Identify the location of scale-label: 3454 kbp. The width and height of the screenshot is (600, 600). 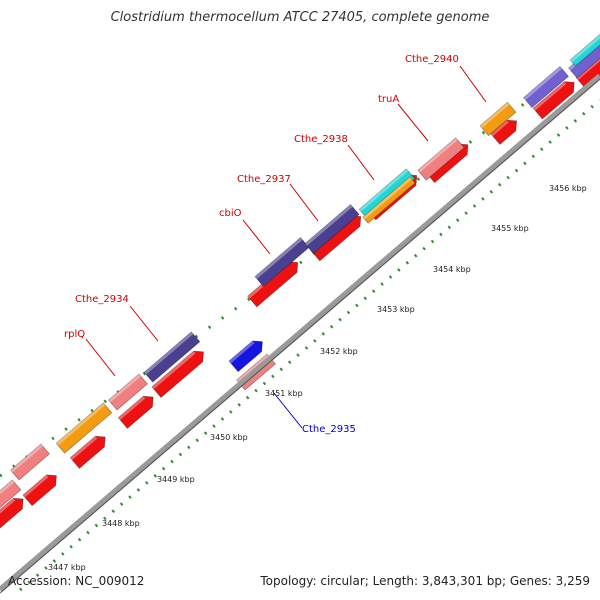
(452, 269).